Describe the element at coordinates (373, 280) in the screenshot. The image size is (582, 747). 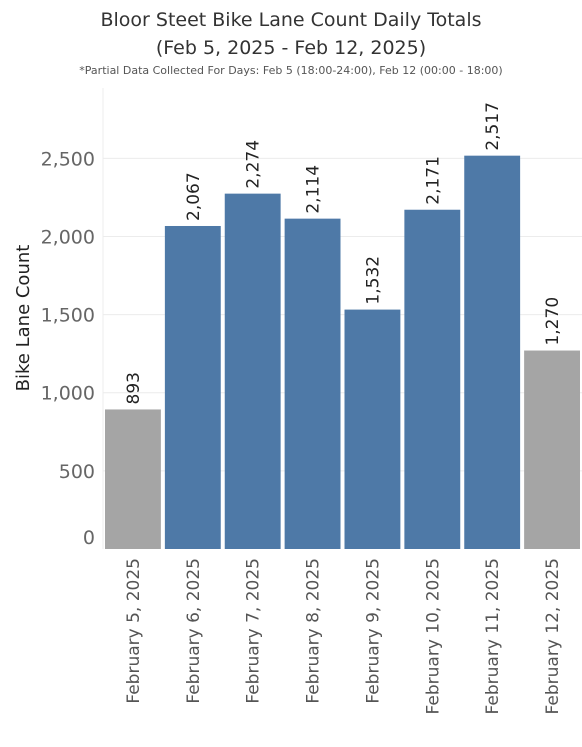
I see `data-label: 1,532` at that location.